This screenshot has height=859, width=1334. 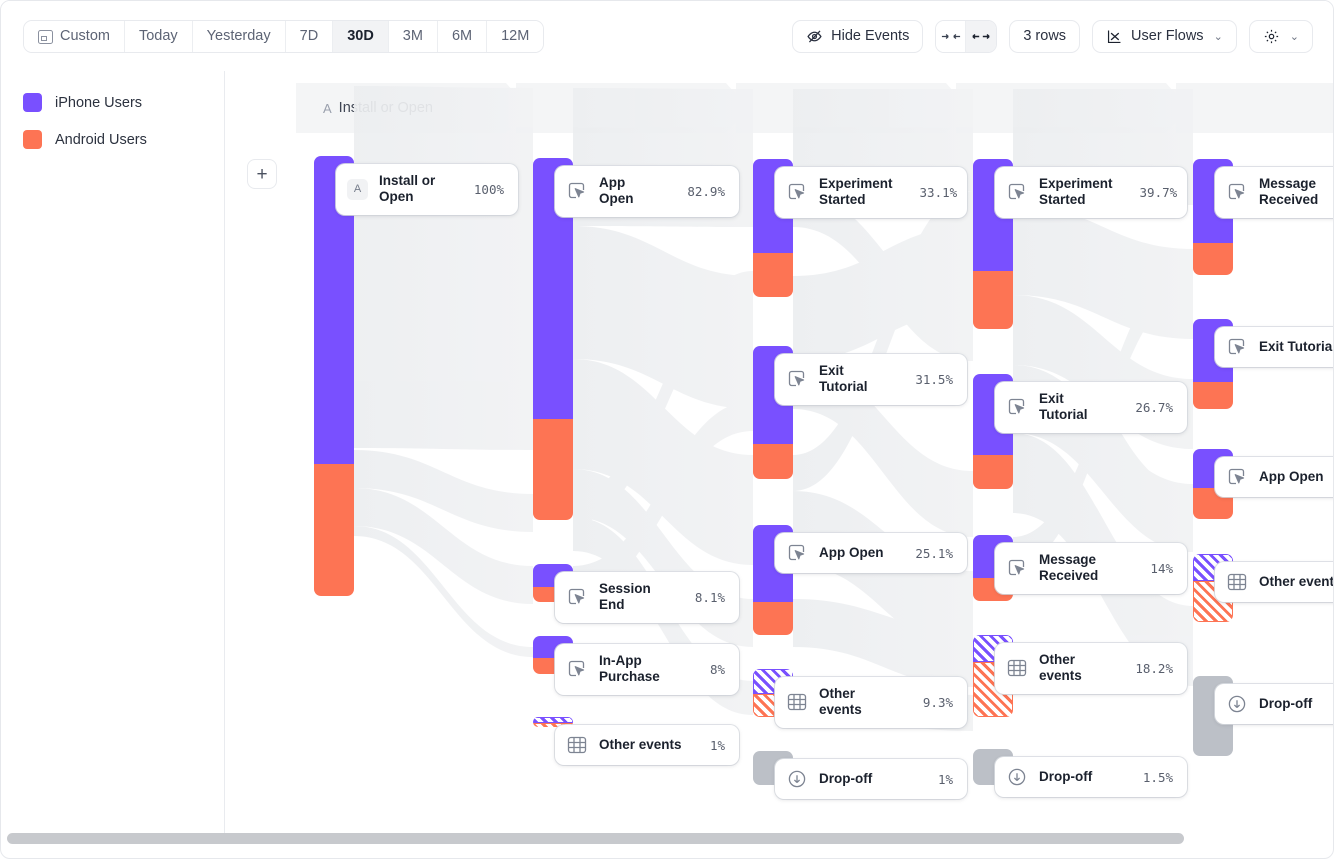 I want to click on flow-node-percentage: 8%, so click(x=717, y=669).